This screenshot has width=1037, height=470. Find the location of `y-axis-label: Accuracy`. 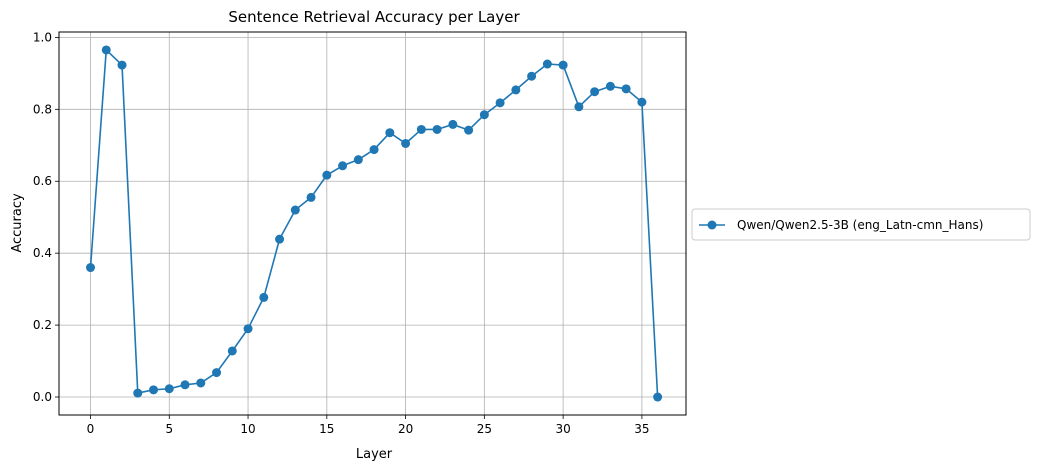

y-axis-label: Accuracy is located at coordinates (17, 223).